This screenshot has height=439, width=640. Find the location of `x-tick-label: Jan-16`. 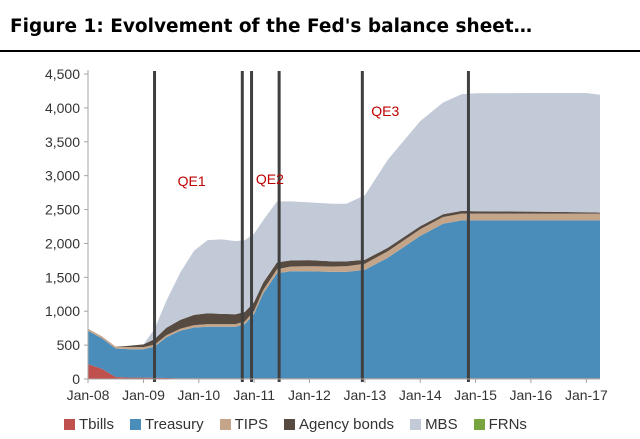

x-tick-label: Jan-16 is located at coordinates (530, 395).